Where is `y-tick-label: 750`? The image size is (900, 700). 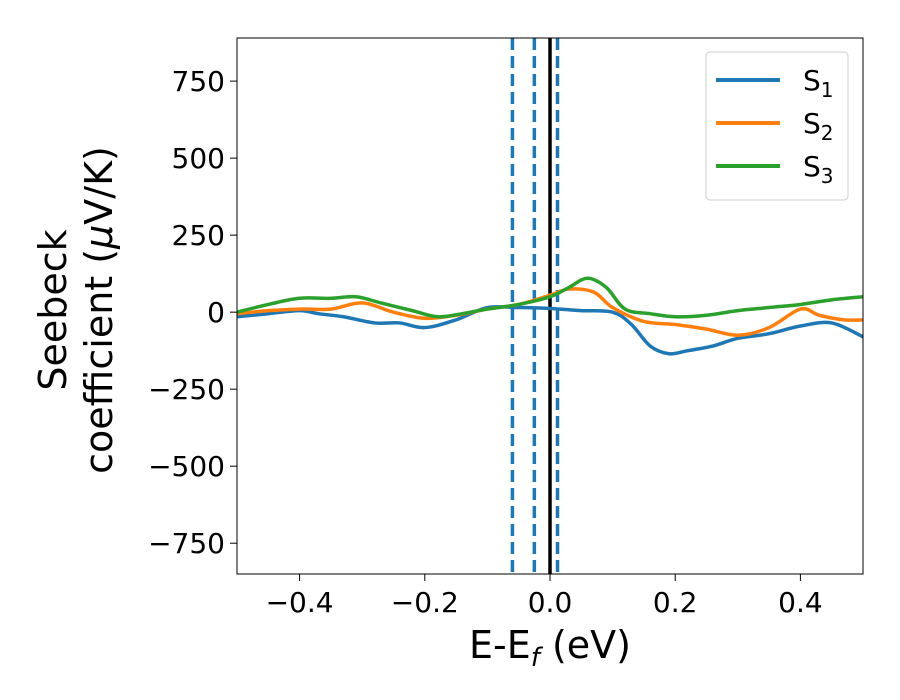
y-tick-label: 750 is located at coordinates (198, 81).